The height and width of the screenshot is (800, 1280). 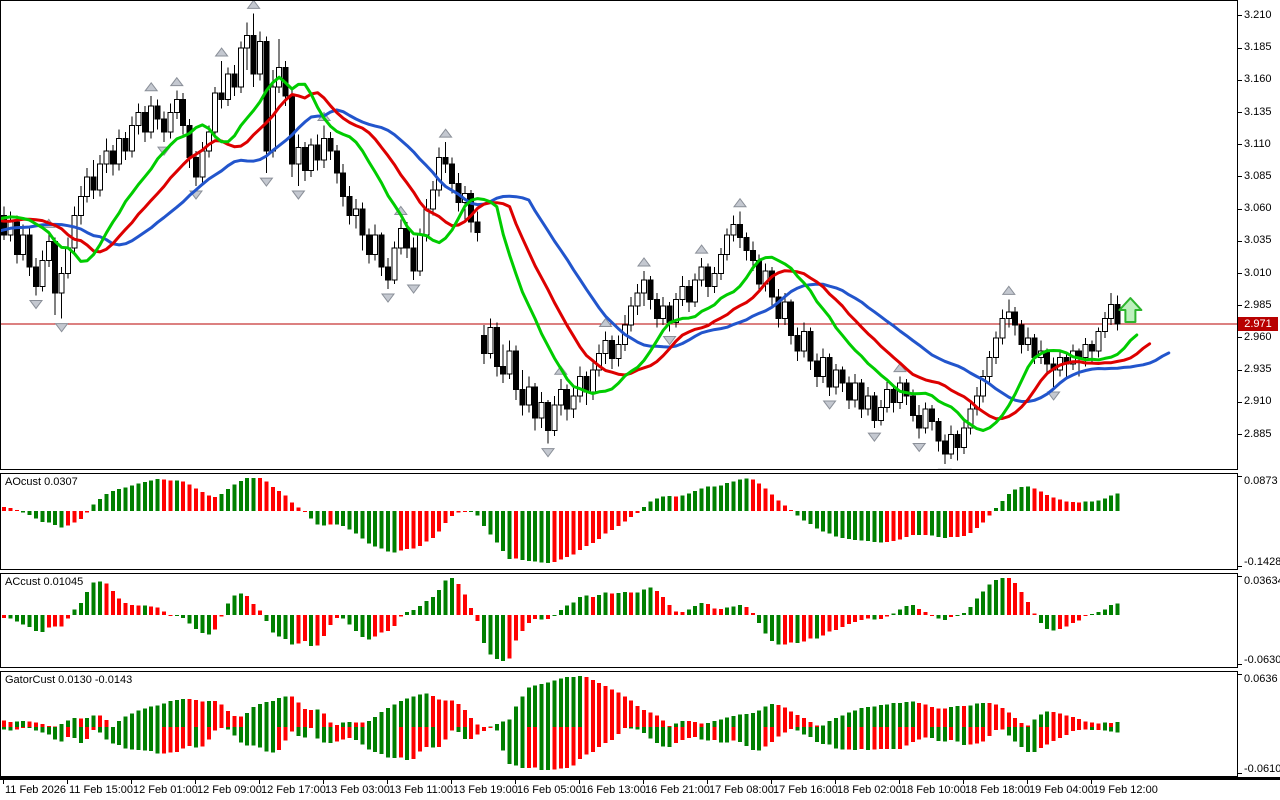 I want to click on time-axis-label: 19 Feb 04:00, so click(x=1061, y=790).